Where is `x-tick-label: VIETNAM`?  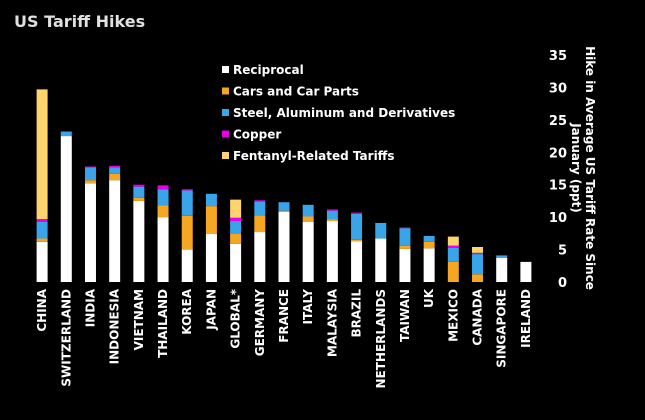
x-tick-label: VIETNAM is located at coordinates (139, 319).